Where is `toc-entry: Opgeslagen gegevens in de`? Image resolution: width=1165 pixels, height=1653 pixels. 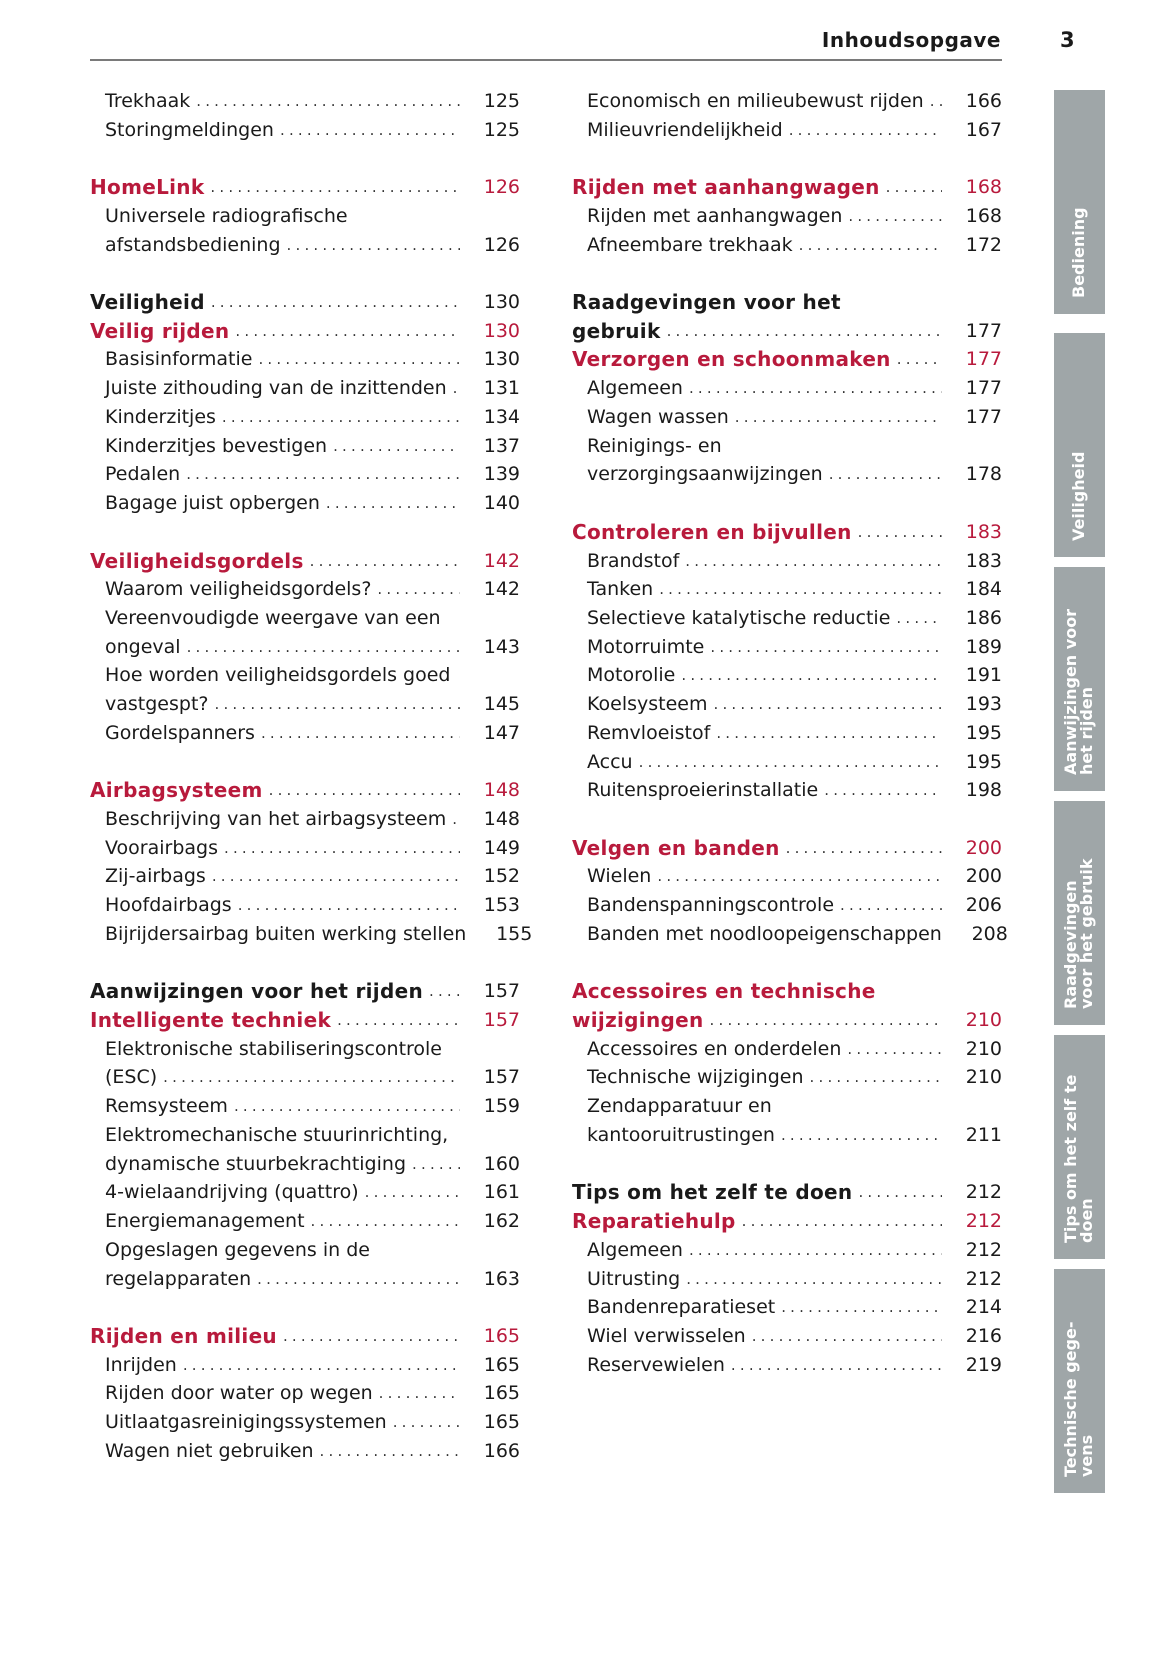
toc-entry: Opgeslagen gegevens in de is located at coordinates (305, 1250).